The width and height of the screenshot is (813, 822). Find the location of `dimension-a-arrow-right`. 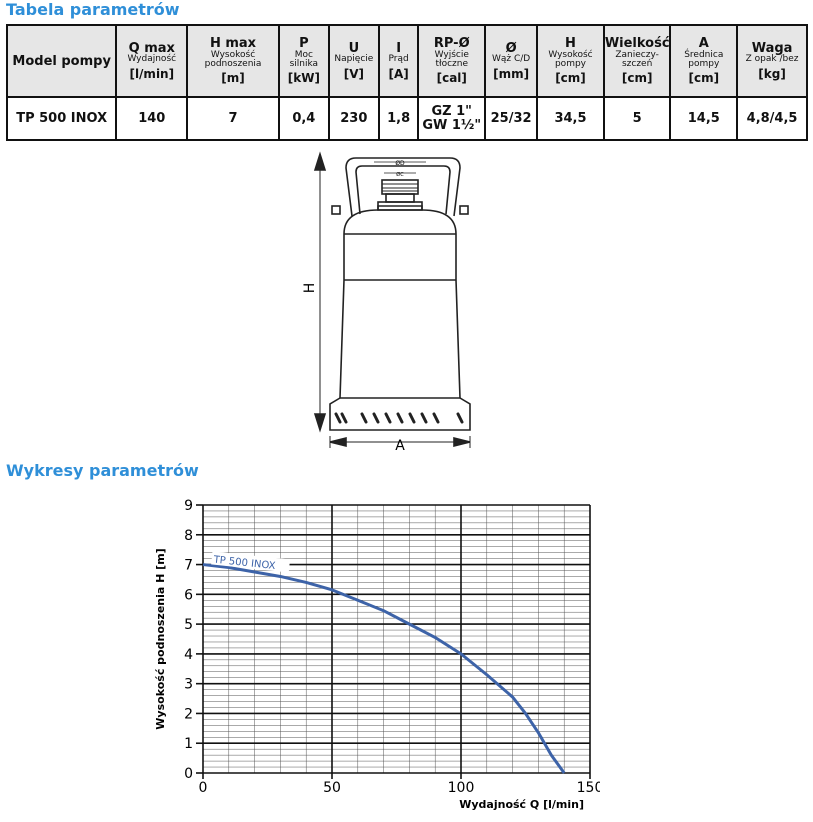

dimension-a-arrow-right is located at coordinates (462, 442).